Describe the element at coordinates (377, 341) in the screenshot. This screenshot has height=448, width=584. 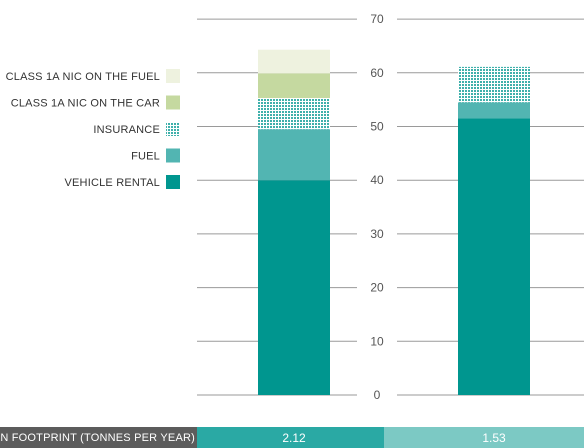
I see `y-tick-label: 10` at that location.